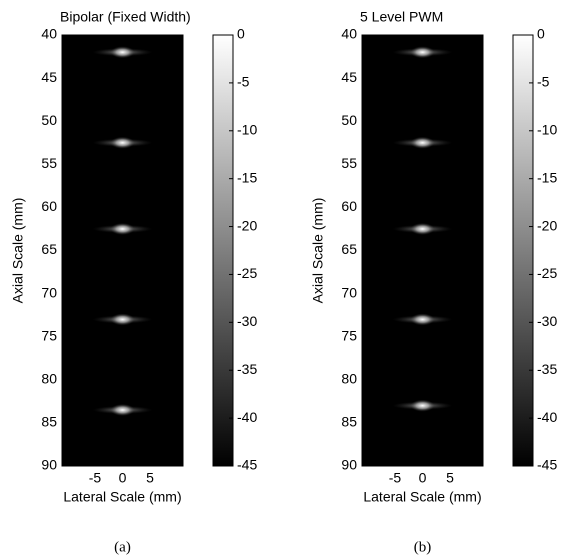 The width and height of the screenshot is (574, 560). Describe the element at coordinates (423, 547) in the screenshot. I see `caption: (b)` at that location.